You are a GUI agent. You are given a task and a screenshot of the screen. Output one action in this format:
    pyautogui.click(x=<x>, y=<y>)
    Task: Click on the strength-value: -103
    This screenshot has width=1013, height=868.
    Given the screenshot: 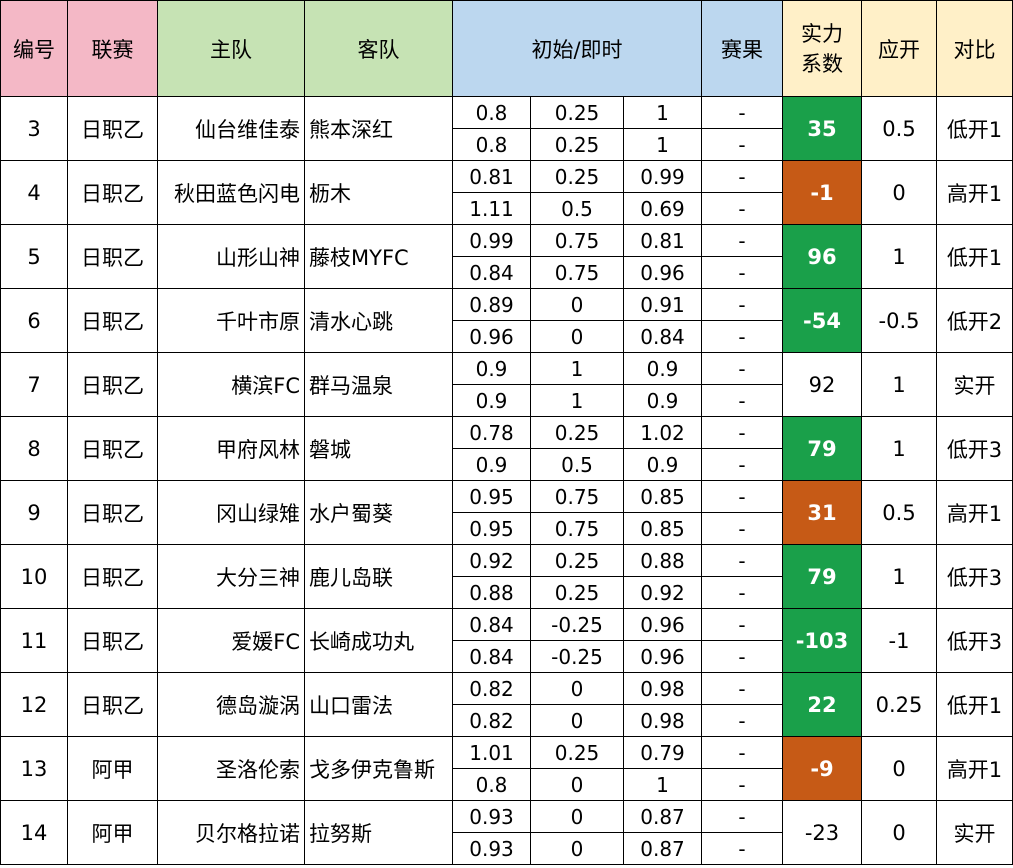 What is the action you would take?
    pyautogui.click(x=822, y=640)
    